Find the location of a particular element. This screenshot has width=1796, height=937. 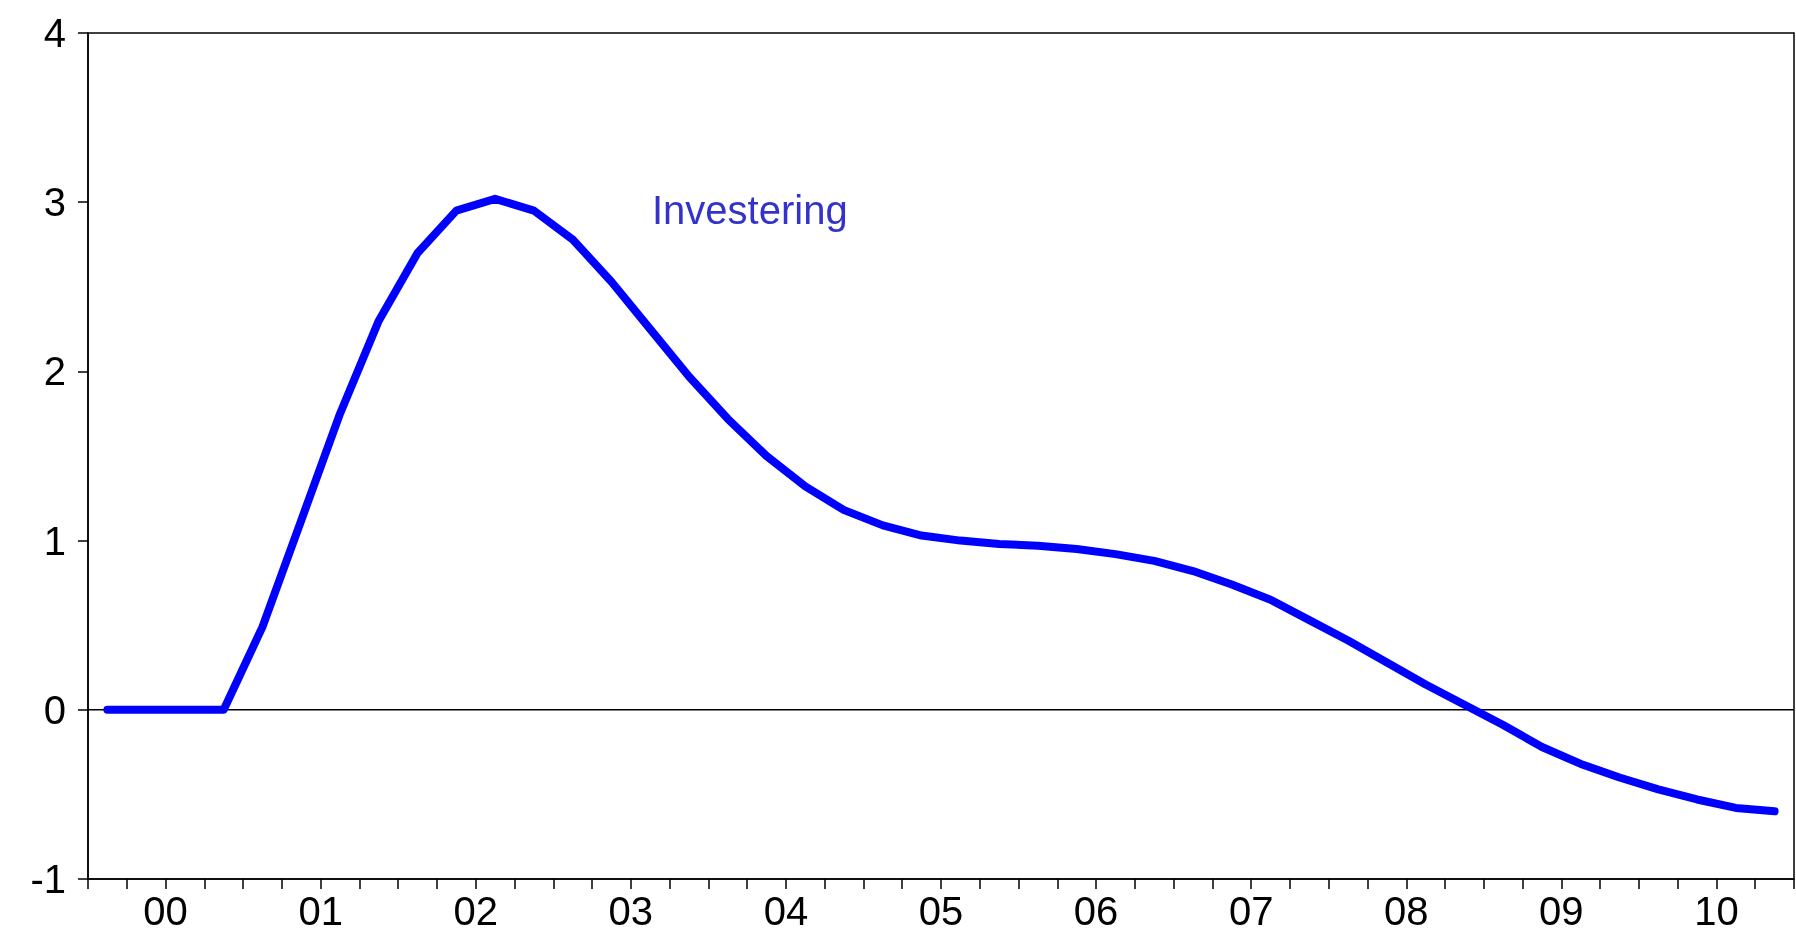

y-tick-label: 3 is located at coordinates (54, 202).